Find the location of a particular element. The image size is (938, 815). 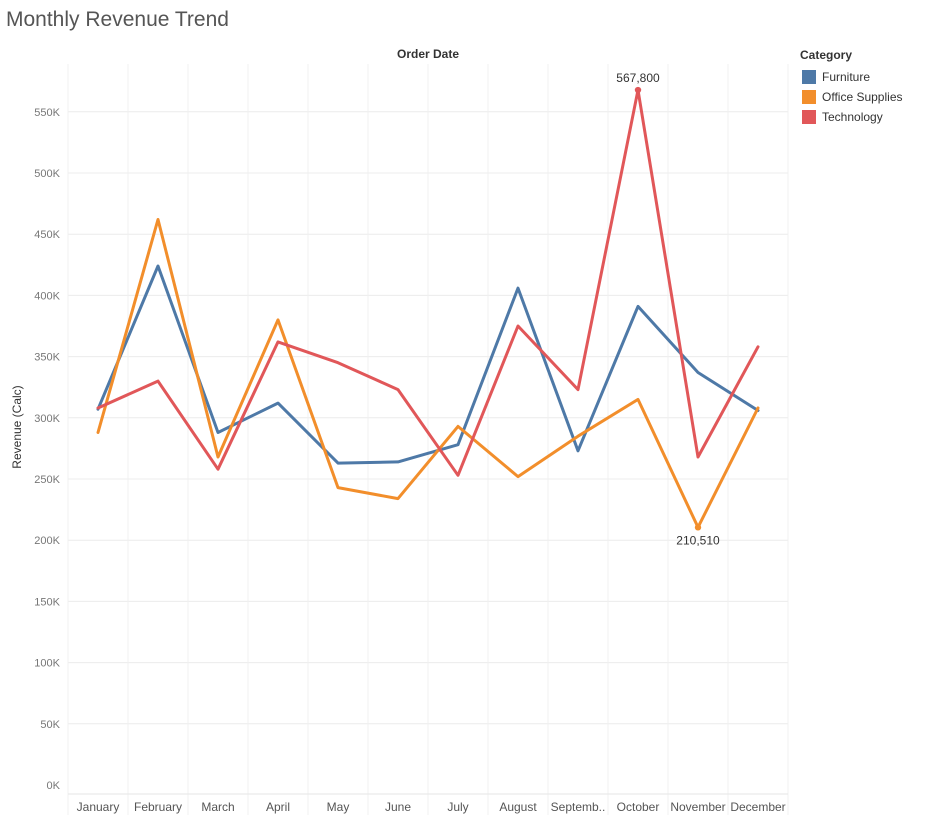

legend-label: Office Supplies is located at coordinates (862, 97).